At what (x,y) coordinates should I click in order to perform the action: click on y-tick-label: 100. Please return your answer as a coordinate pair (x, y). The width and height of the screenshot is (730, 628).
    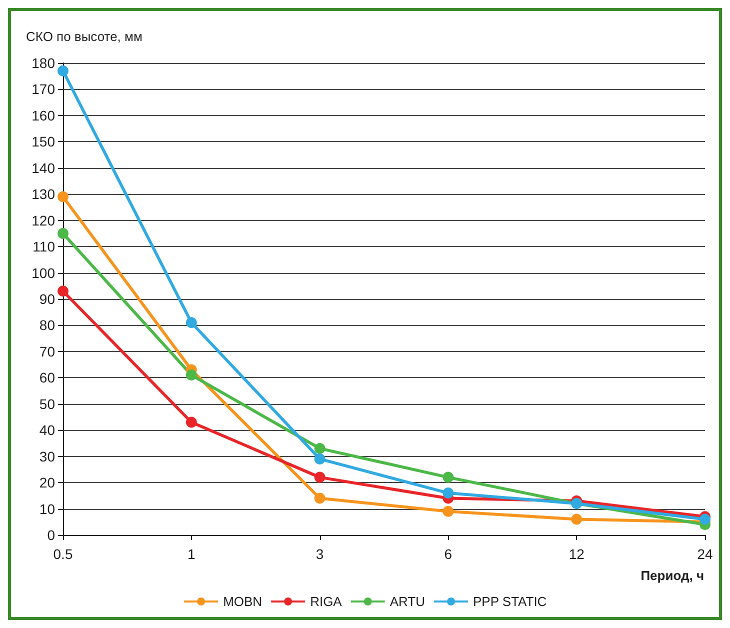
    Looking at the image, I should click on (44, 272).